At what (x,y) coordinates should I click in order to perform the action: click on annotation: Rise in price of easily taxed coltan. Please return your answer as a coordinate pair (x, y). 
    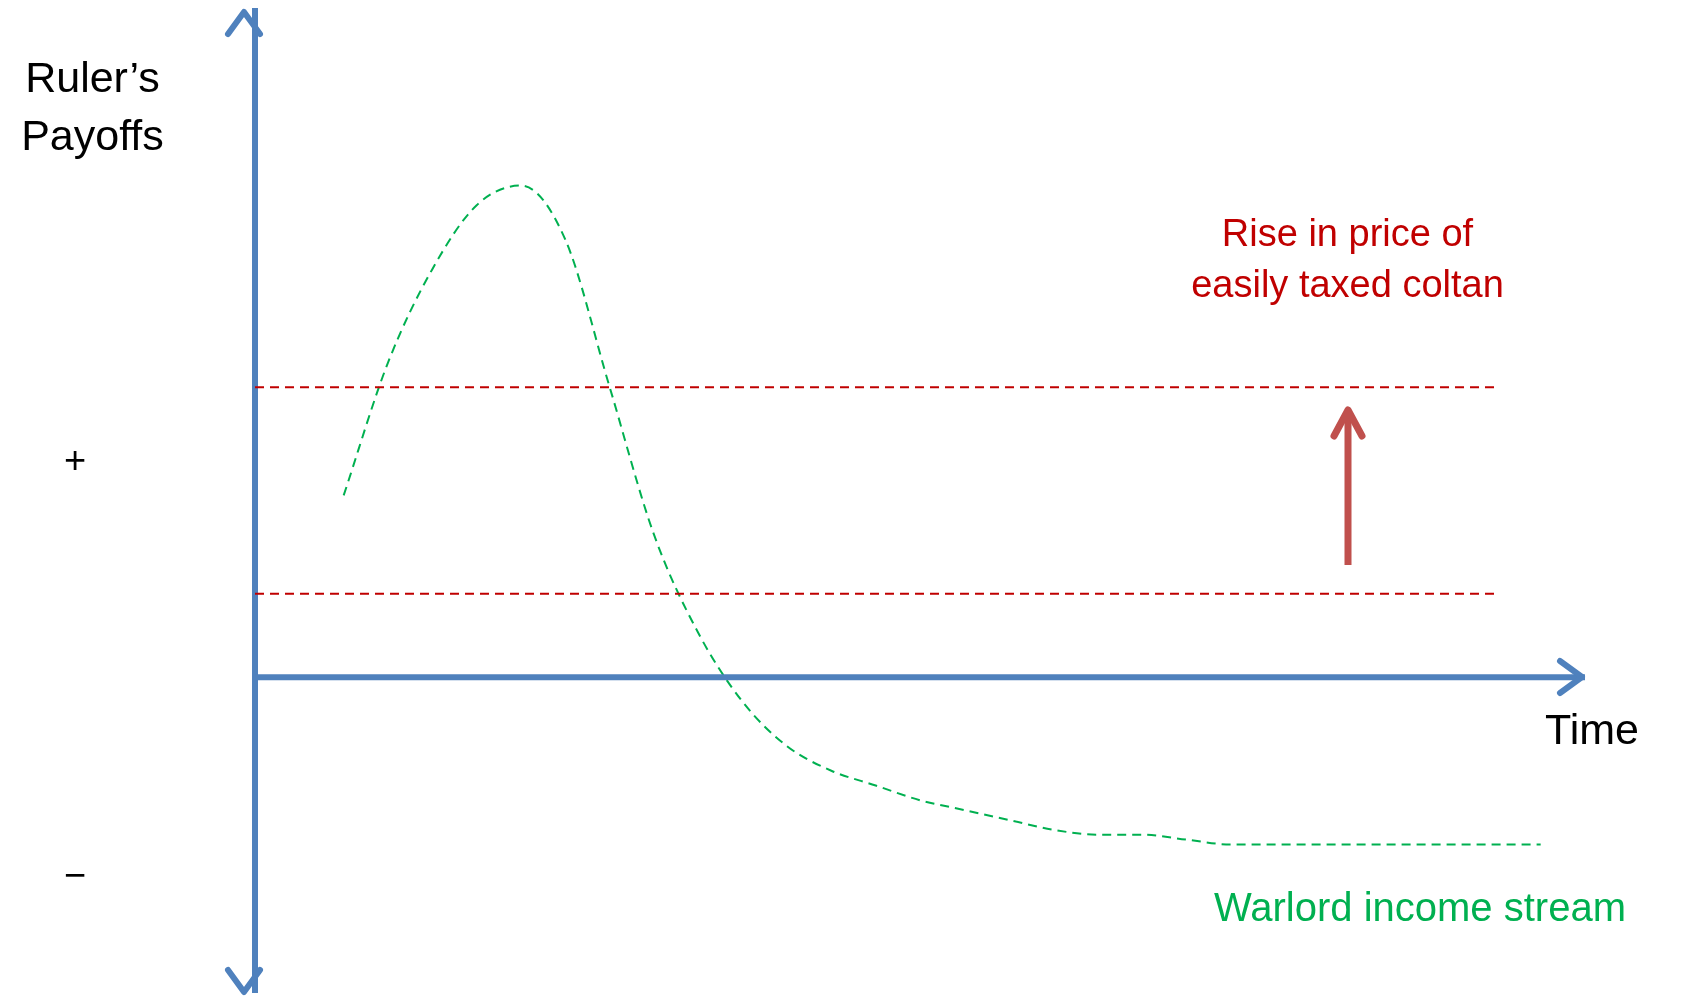
    Looking at the image, I should click on (1347, 259).